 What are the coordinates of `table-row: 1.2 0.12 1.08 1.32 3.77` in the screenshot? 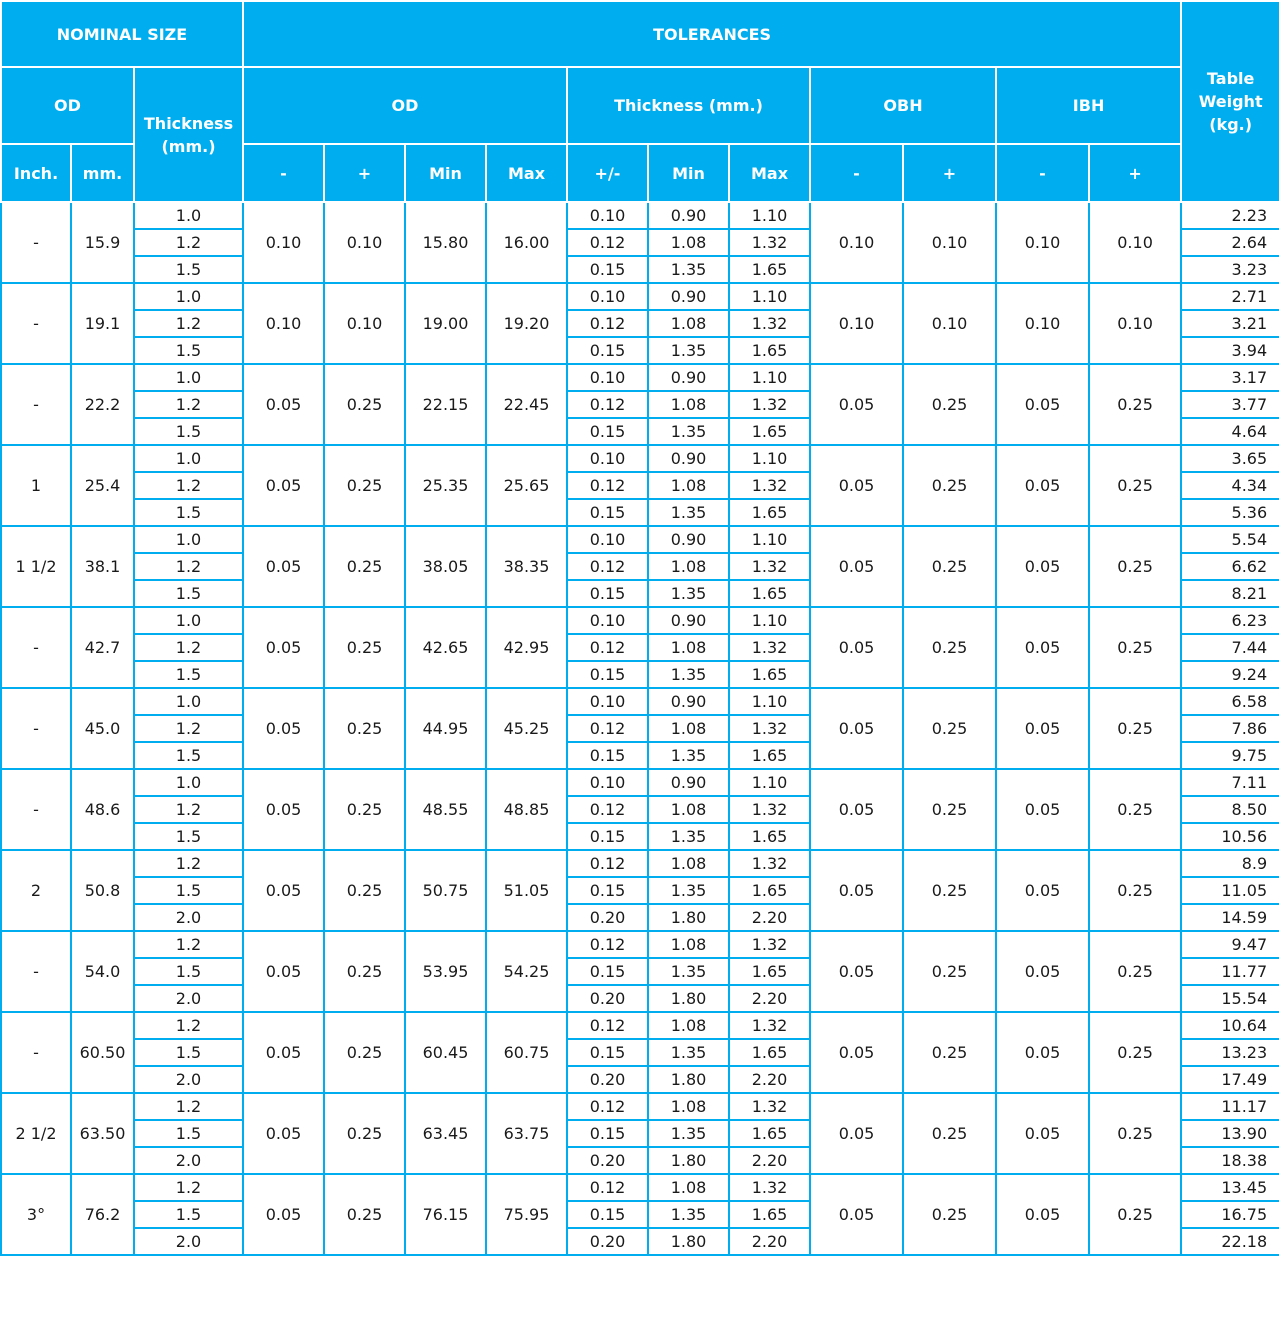 It's located at (640, 404).